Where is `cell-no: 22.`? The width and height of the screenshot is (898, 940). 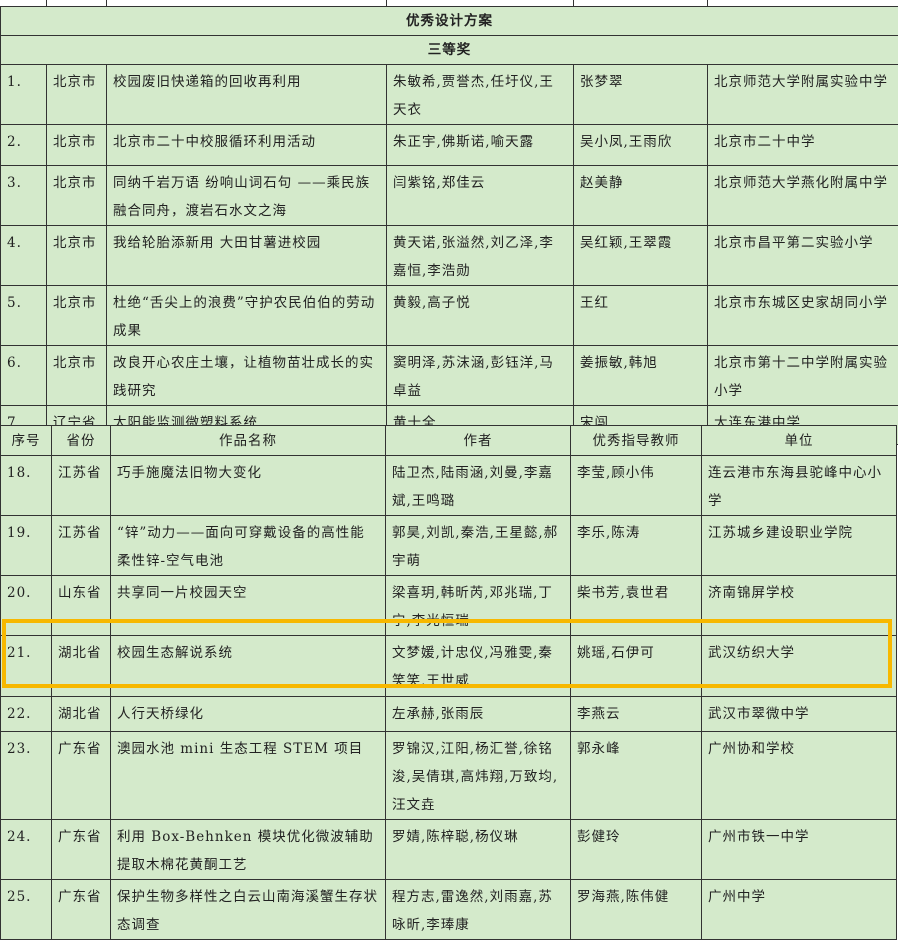 cell-no: 22. is located at coordinates (26, 714).